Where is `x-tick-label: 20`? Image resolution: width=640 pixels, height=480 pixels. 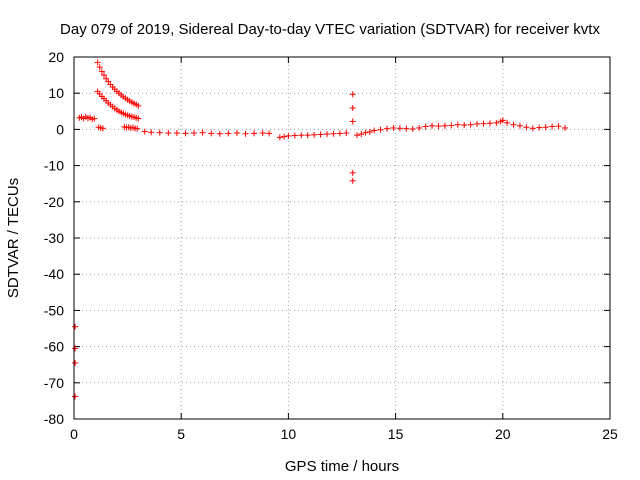 x-tick-label: 20 is located at coordinates (503, 434).